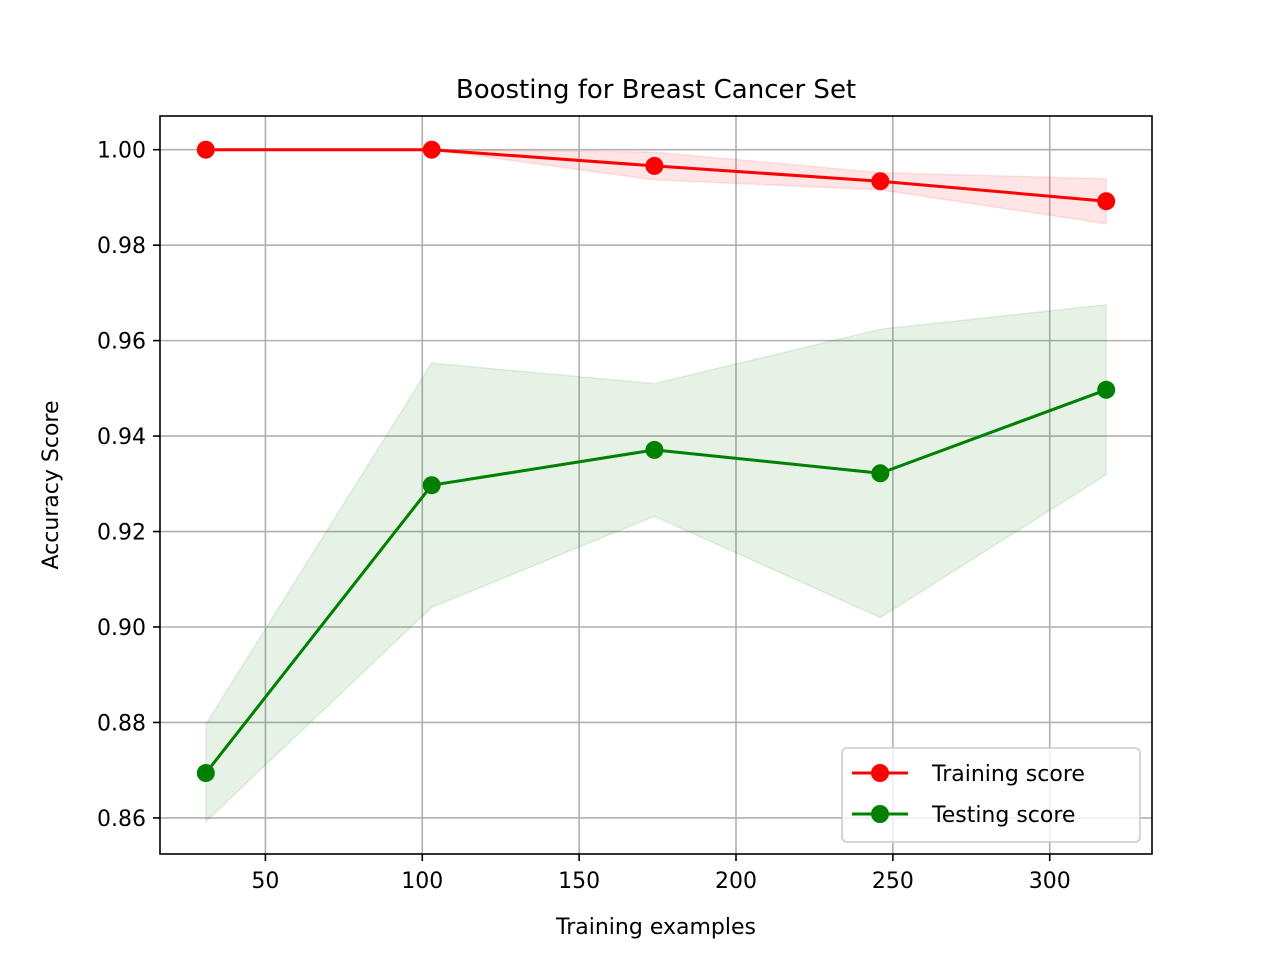 Image resolution: width=1280 pixels, height=964 pixels. Describe the element at coordinates (880, 773) in the screenshot. I see `legend-training-score-marker` at that location.